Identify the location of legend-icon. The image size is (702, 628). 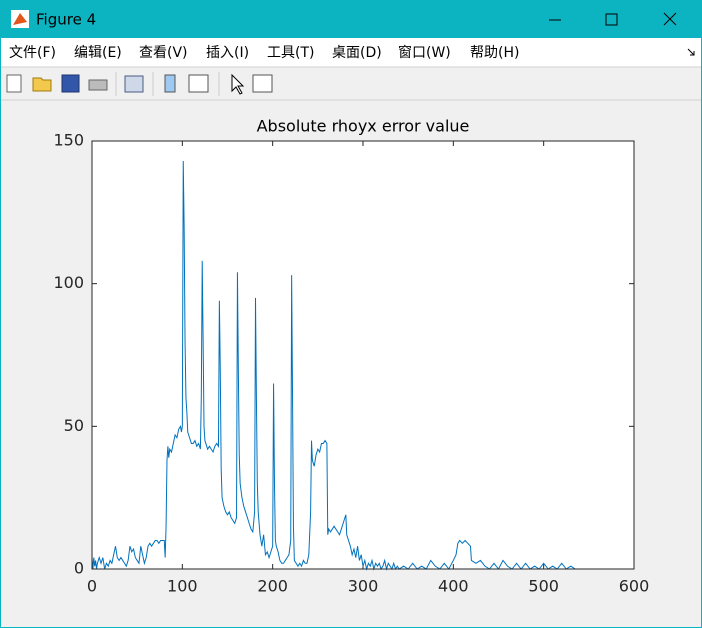
(198, 83).